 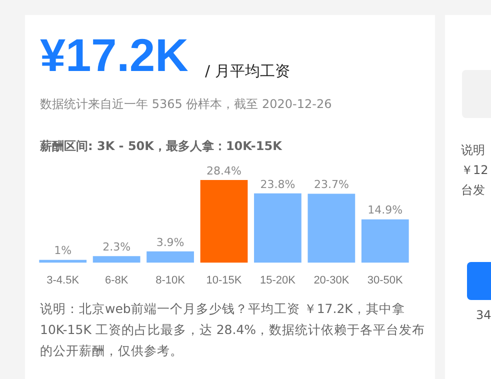 I want to click on chart-subtitle: / 月平均工资, so click(x=247, y=71).